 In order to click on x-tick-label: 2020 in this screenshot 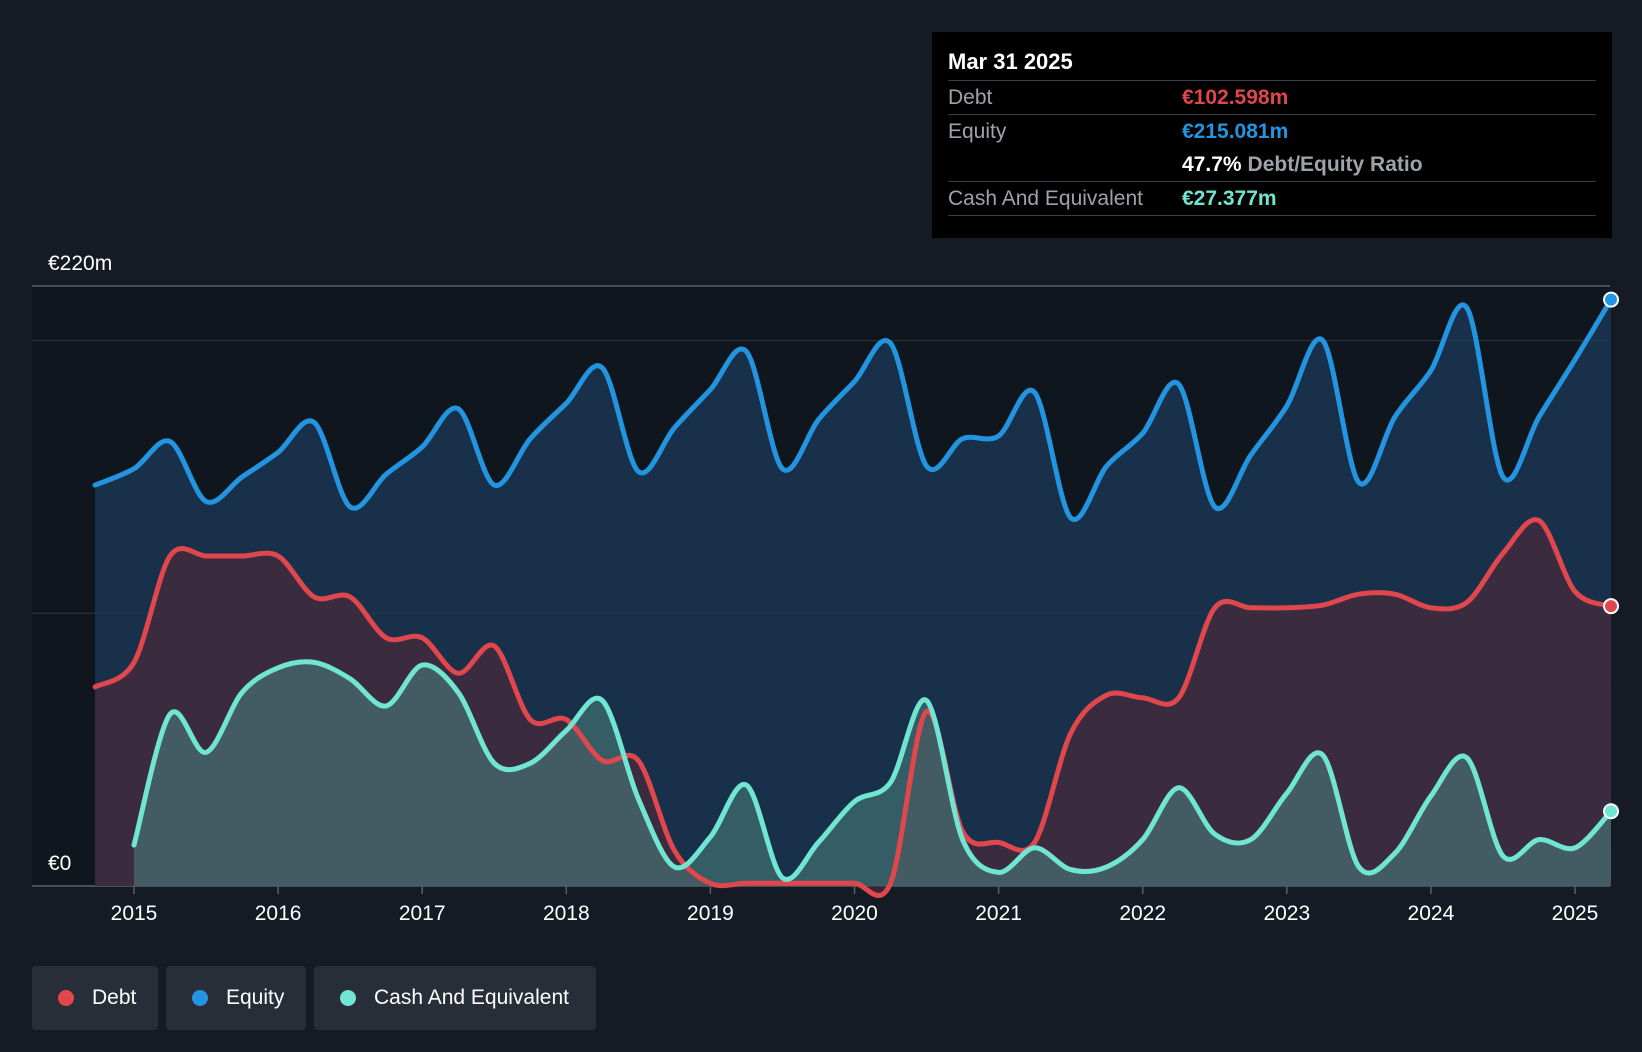, I will do `click(854, 913)`.